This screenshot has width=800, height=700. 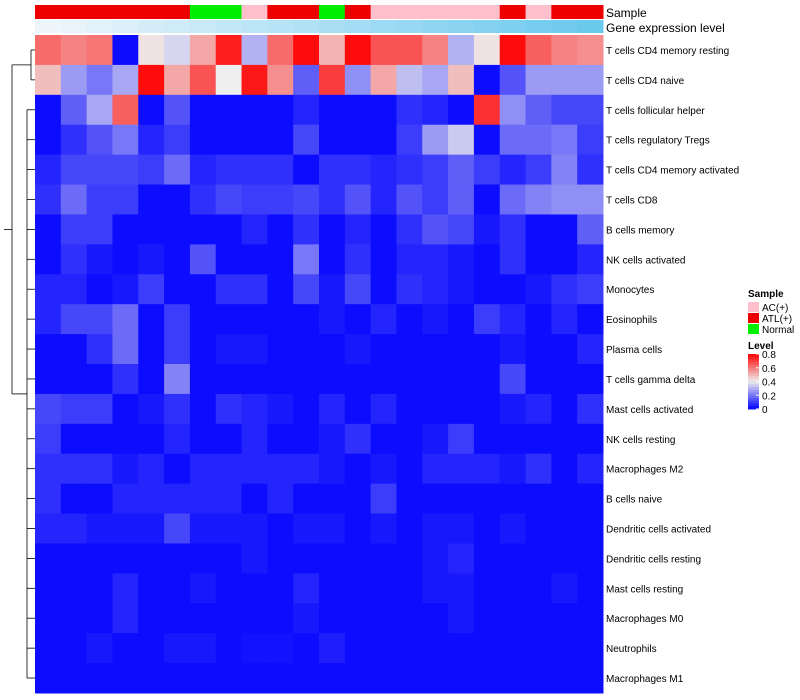 What do you see at coordinates (125, 12) in the screenshot?
I see `annotation-cell-sample` at bounding box center [125, 12].